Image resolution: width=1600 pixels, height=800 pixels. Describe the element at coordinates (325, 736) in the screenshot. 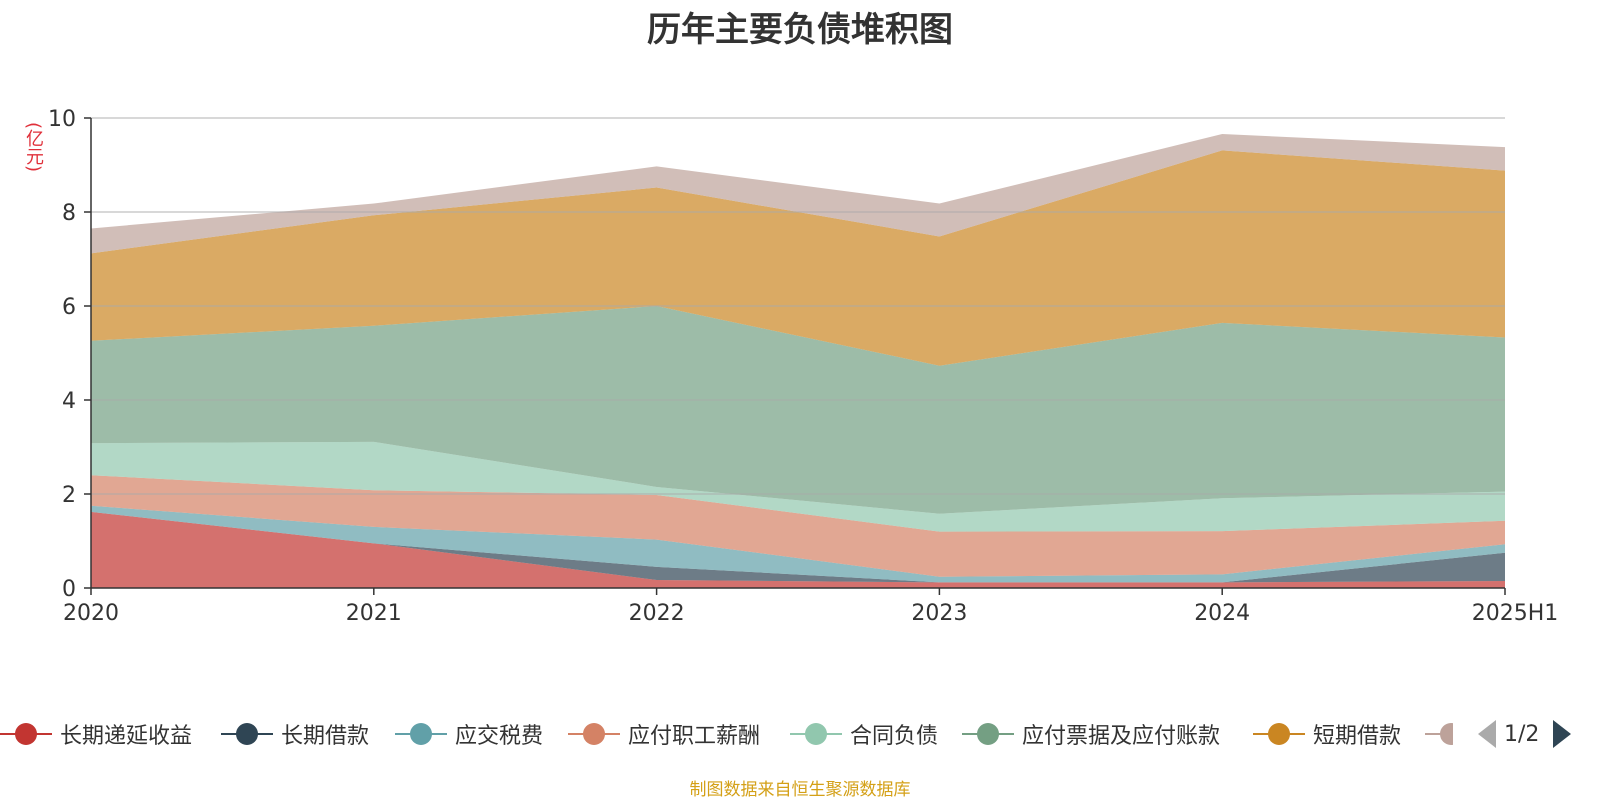

I see `legend-label: 长期借款` at that location.